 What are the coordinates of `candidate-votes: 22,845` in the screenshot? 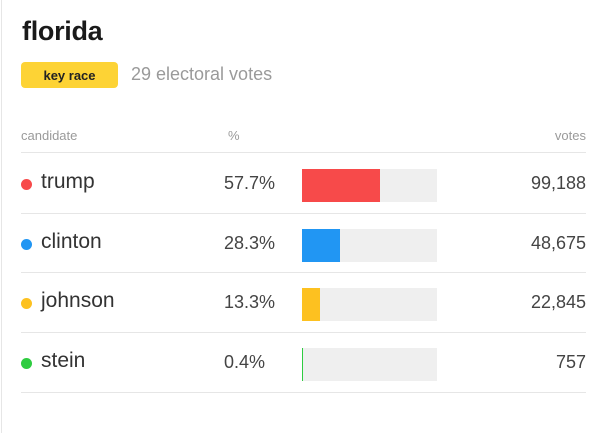 It's located at (558, 302).